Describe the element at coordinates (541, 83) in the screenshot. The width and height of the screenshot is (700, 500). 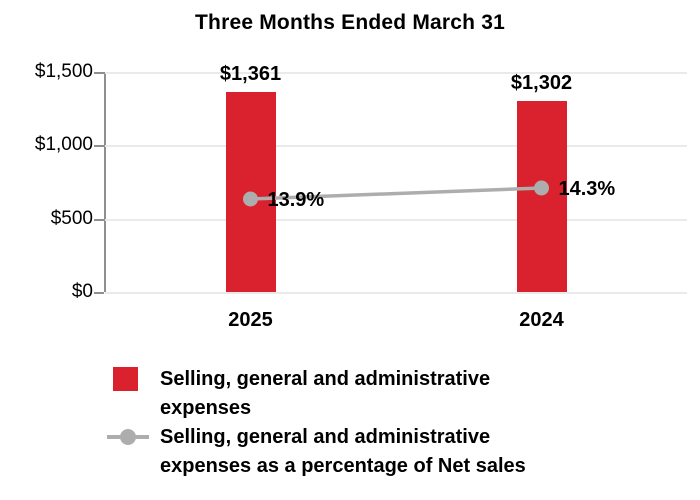
I see `bar-value-label: $1,302` at that location.